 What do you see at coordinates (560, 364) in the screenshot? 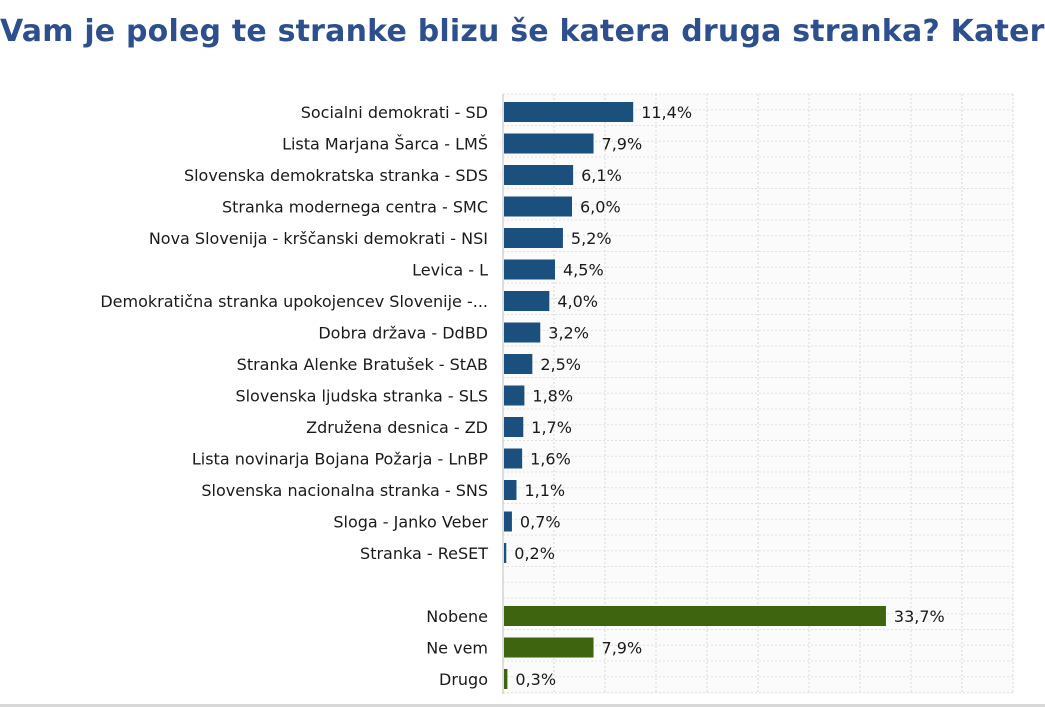
I see `data-label: 2,5%` at bounding box center [560, 364].